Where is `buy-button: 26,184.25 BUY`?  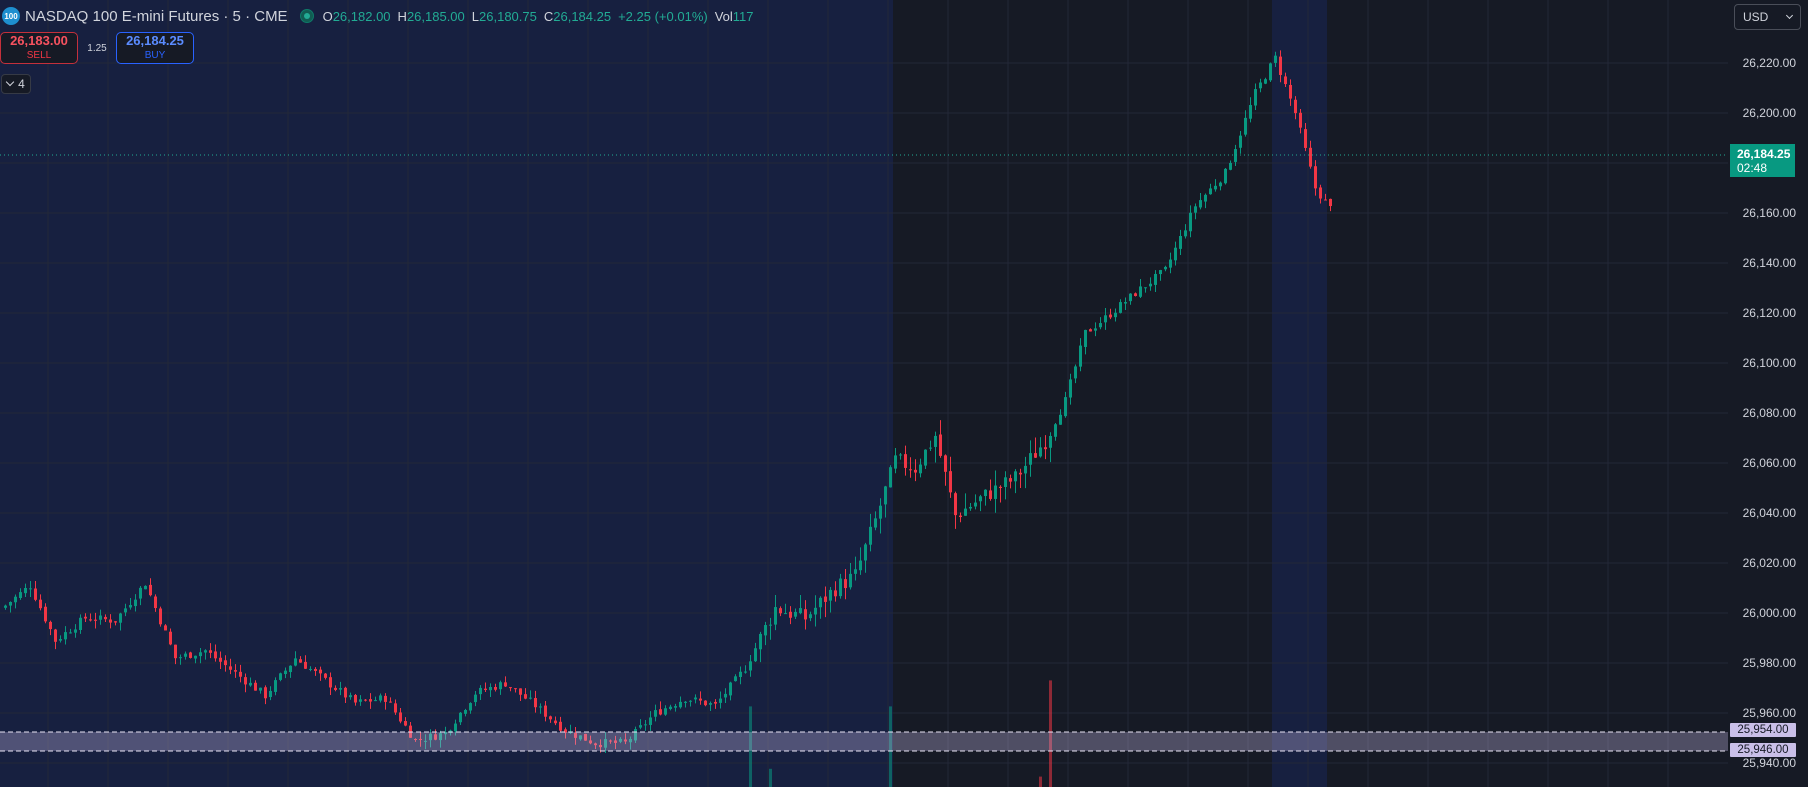 buy-button: 26,184.25 BUY is located at coordinates (155, 48).